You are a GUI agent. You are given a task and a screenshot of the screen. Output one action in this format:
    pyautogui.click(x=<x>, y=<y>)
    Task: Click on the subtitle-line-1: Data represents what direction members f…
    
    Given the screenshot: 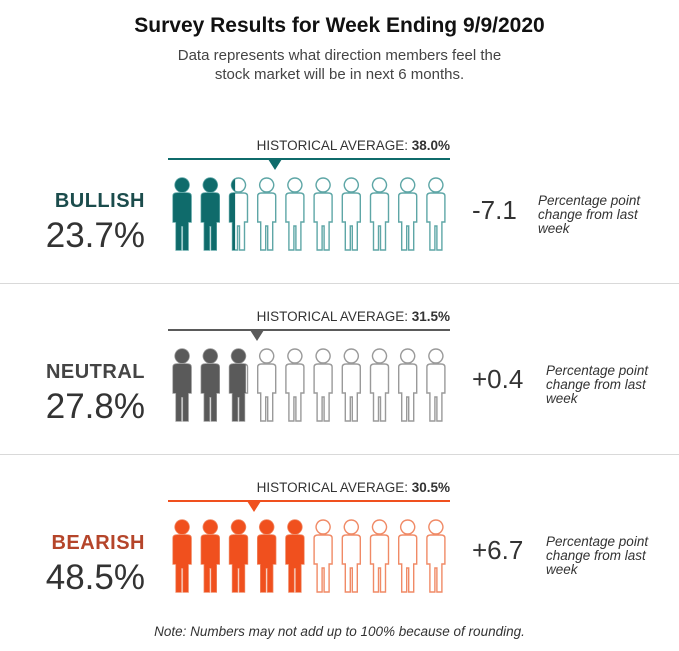 What is the action you would take?
    pyautogui.click(x=339, y=55)
    